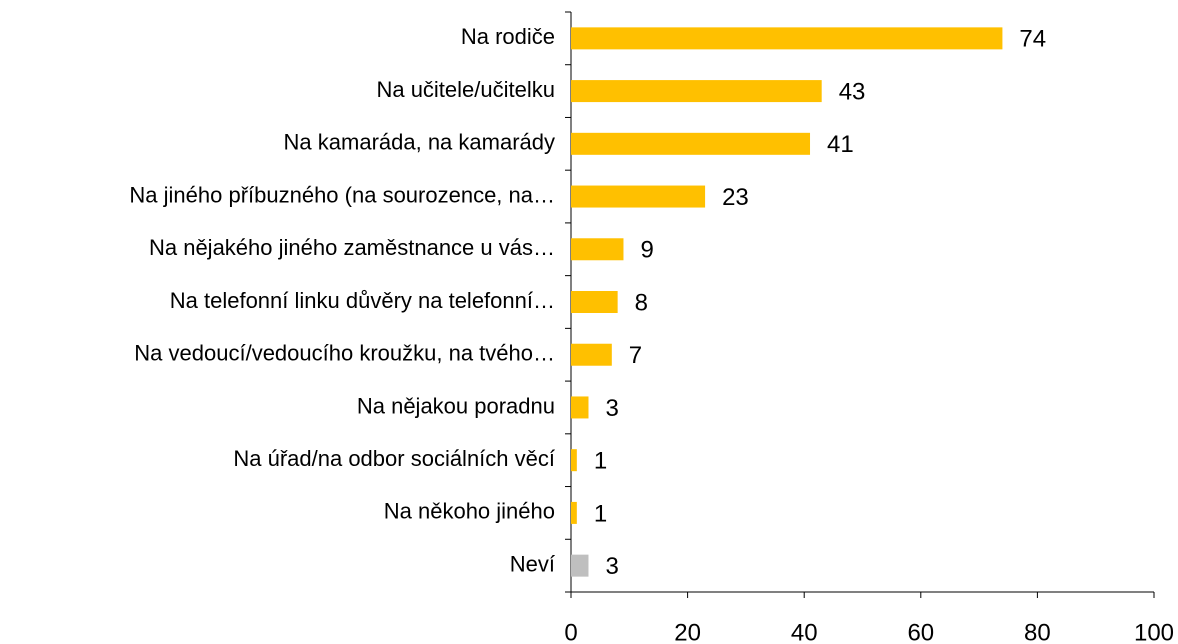 The height and width of the screenshot is (644, 1178). I want to click on value-label: 8, so click(641, 302).